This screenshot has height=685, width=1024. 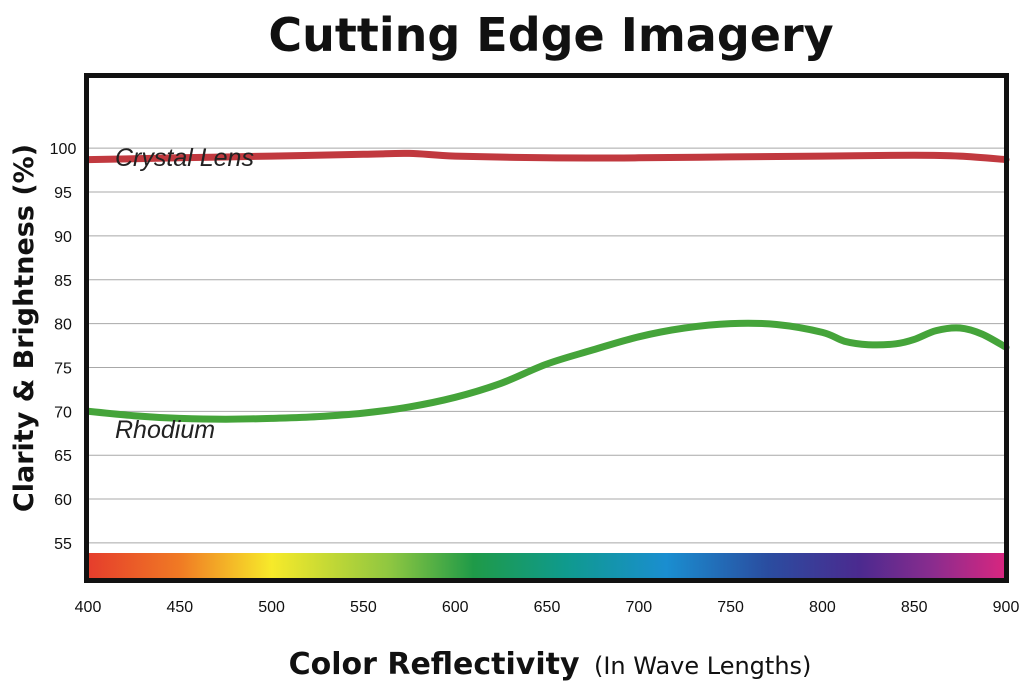 What do you see at coordinates (63, 325) in the screenshot?
I see `y-tick-label: 80` at bounding box center [63, 325].